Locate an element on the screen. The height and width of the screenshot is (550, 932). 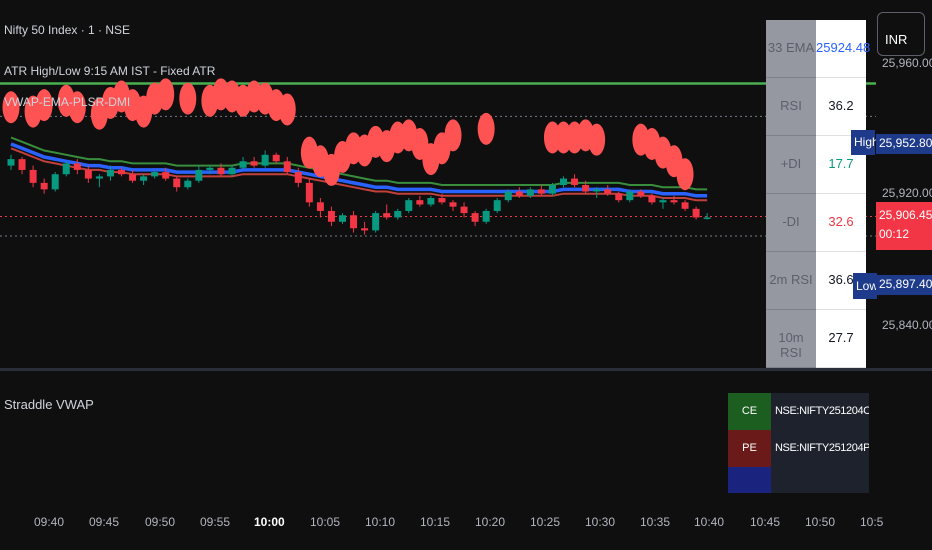
bar-countdown: 00:12 is located at coordinates (894, 234).